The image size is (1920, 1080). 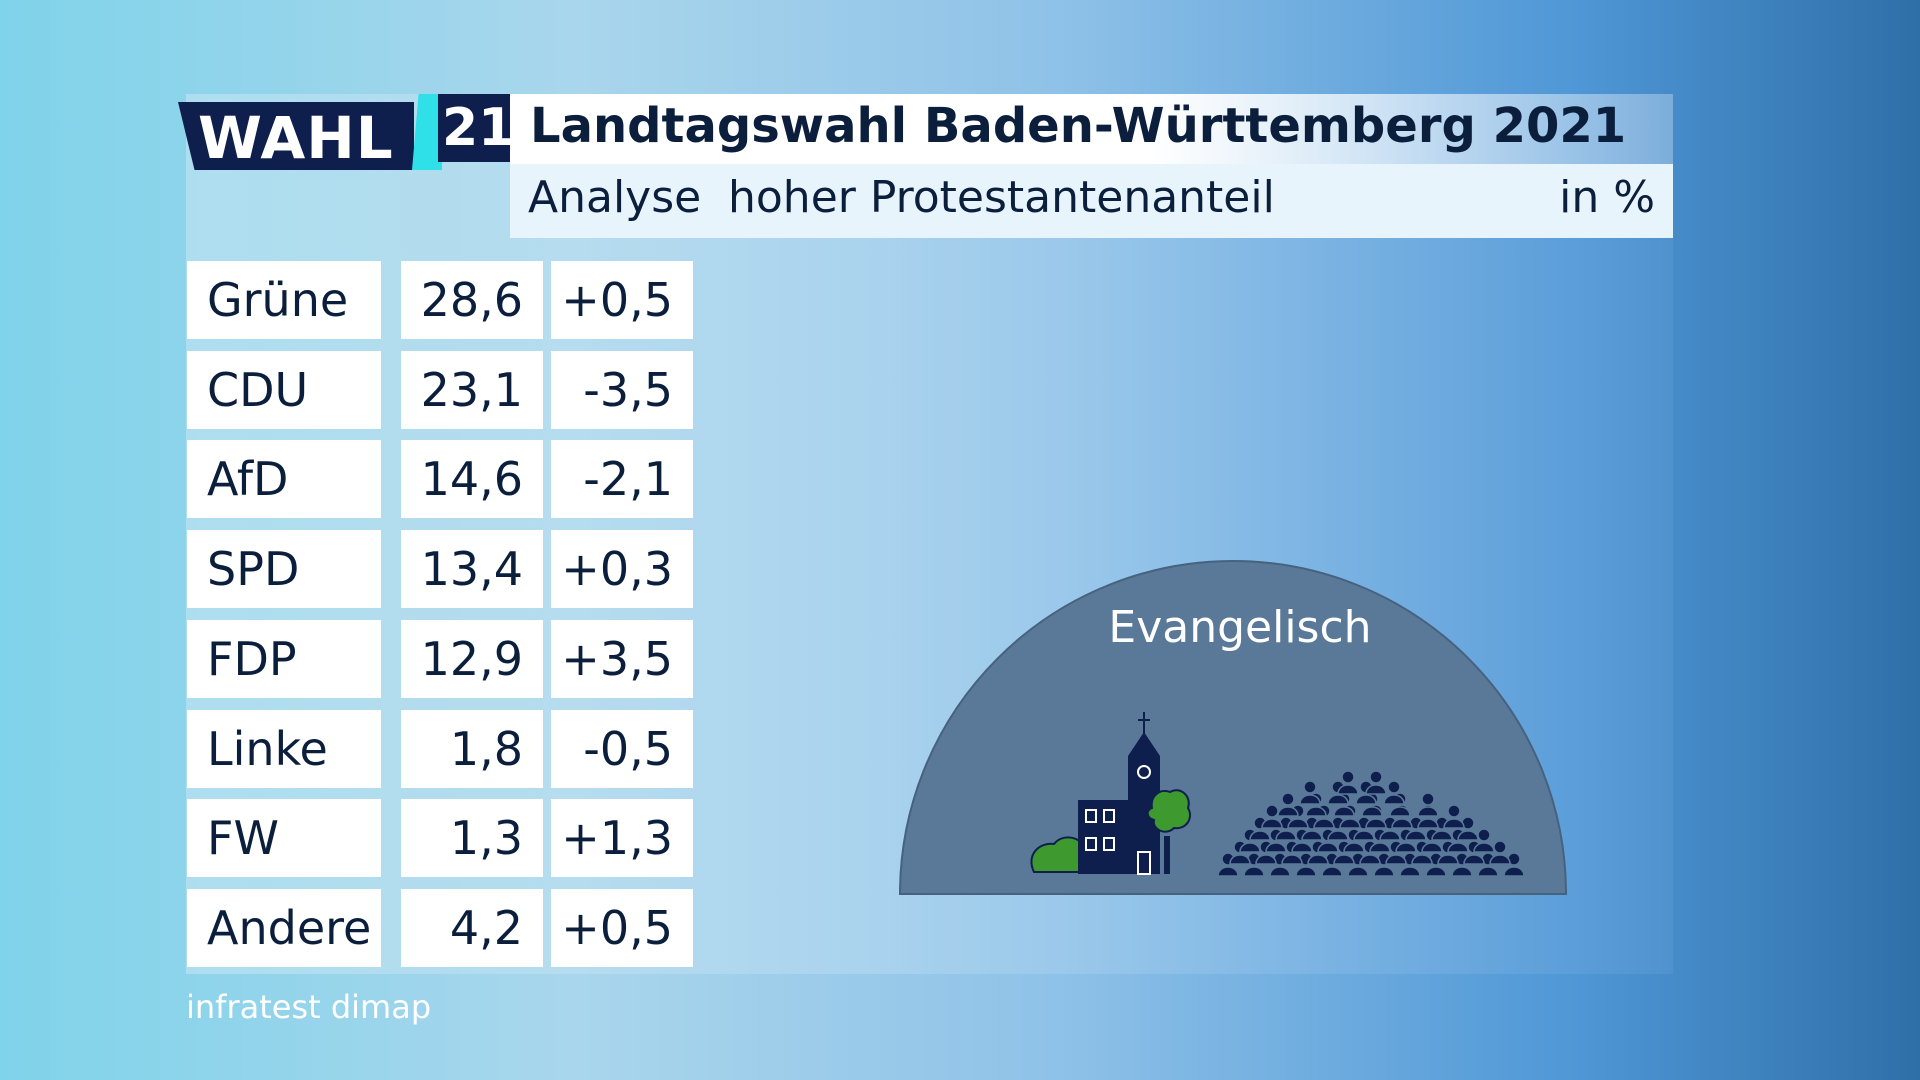 I want to click on logo-background, so click(x=296, y=136).